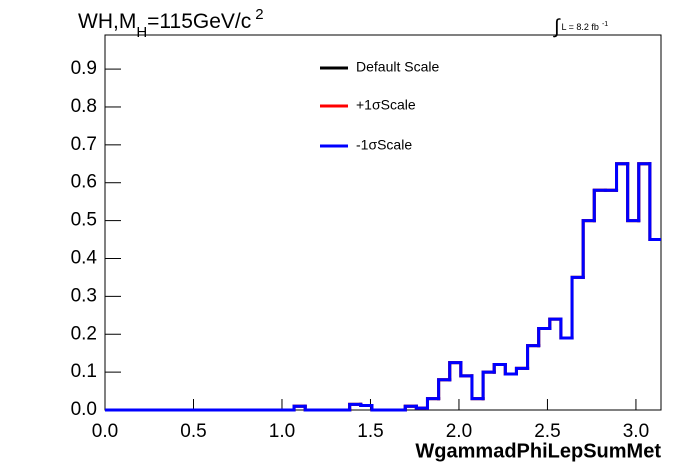 Image resolution: width=696 pixels, height=472 pixels. What do you see at coordinates (636, 431) in the screenshot?
I see `x-tick-label: 3.0` at bounding box center [636, 431].